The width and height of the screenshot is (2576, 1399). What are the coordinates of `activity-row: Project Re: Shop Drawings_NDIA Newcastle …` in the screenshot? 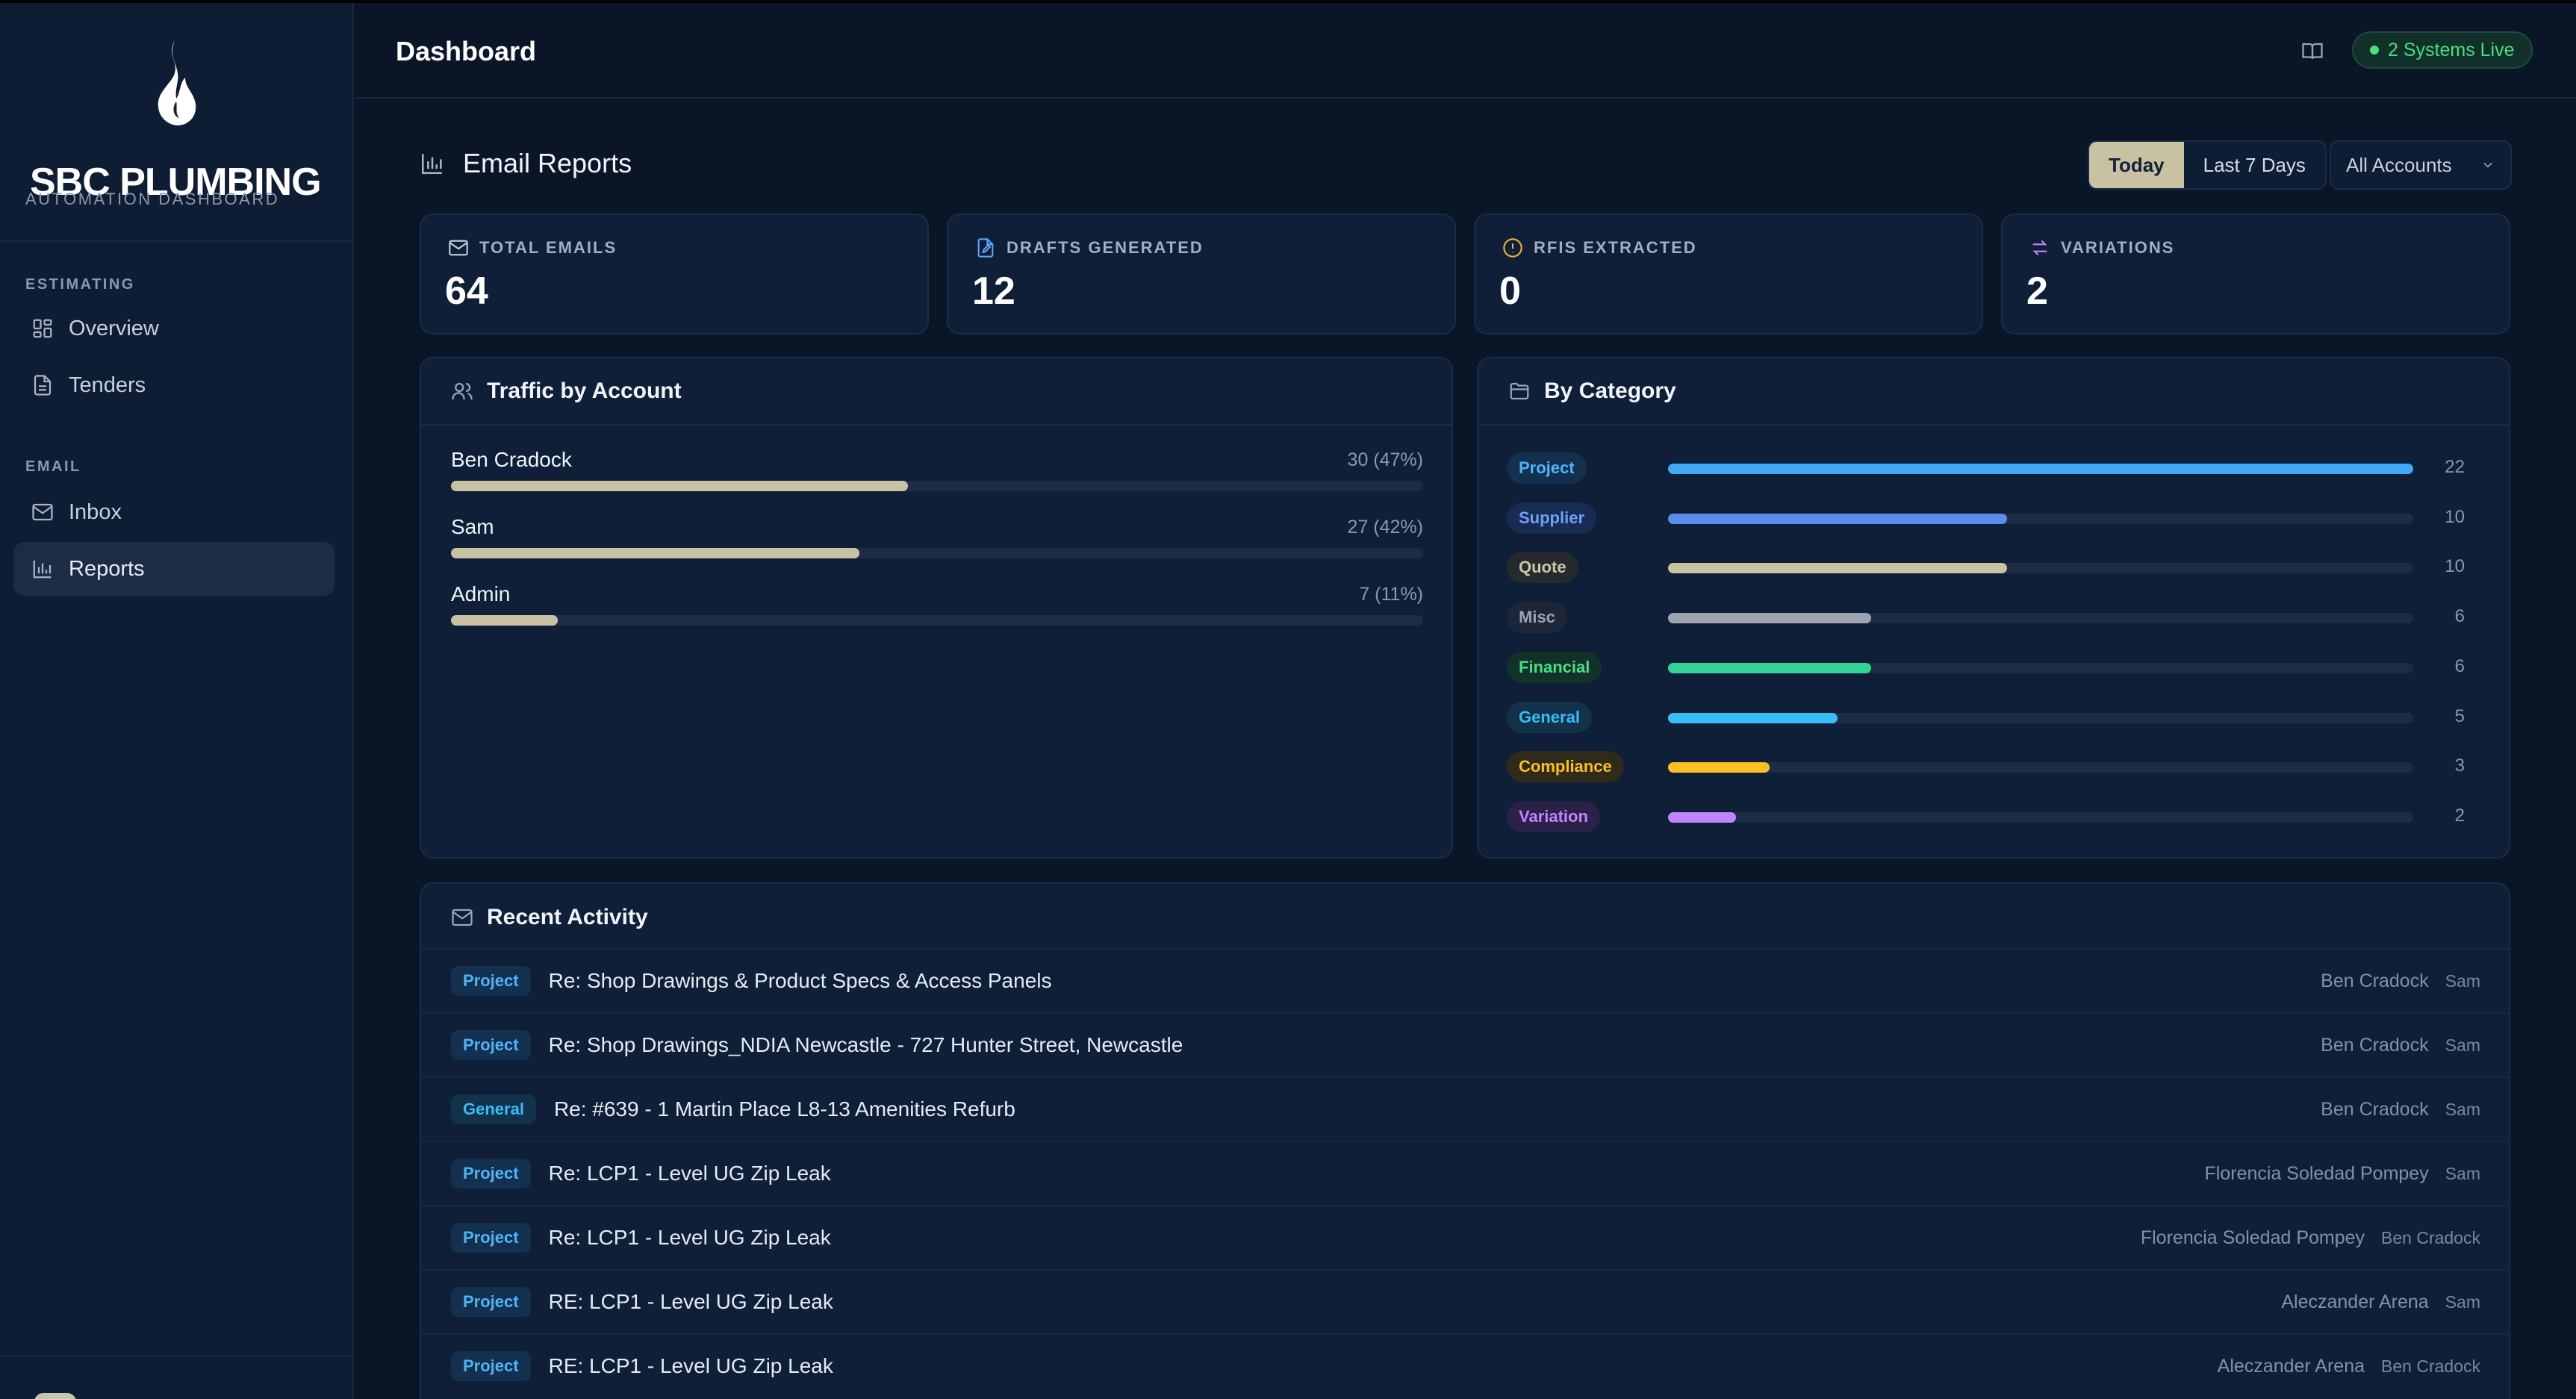 It's located at (1465, 1044).